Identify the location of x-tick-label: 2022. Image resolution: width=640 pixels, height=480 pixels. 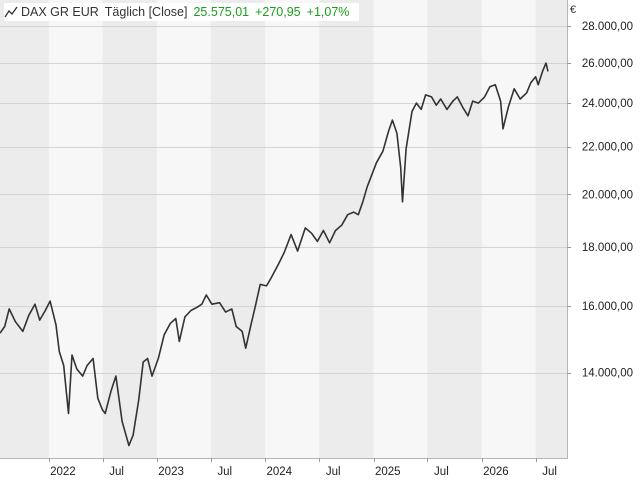
(63, 472).